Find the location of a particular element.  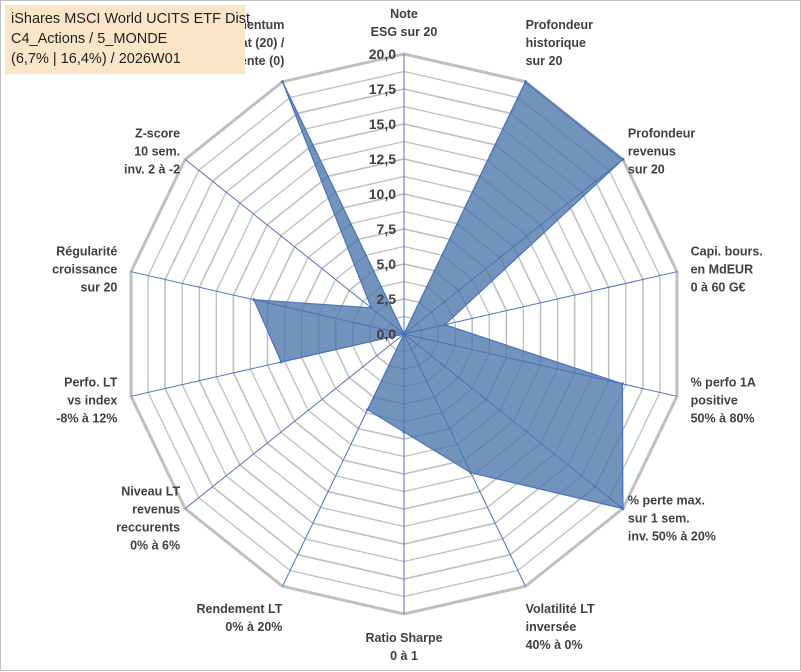

radial-tick-label: 15,0 is located at coordinates (382, 124).